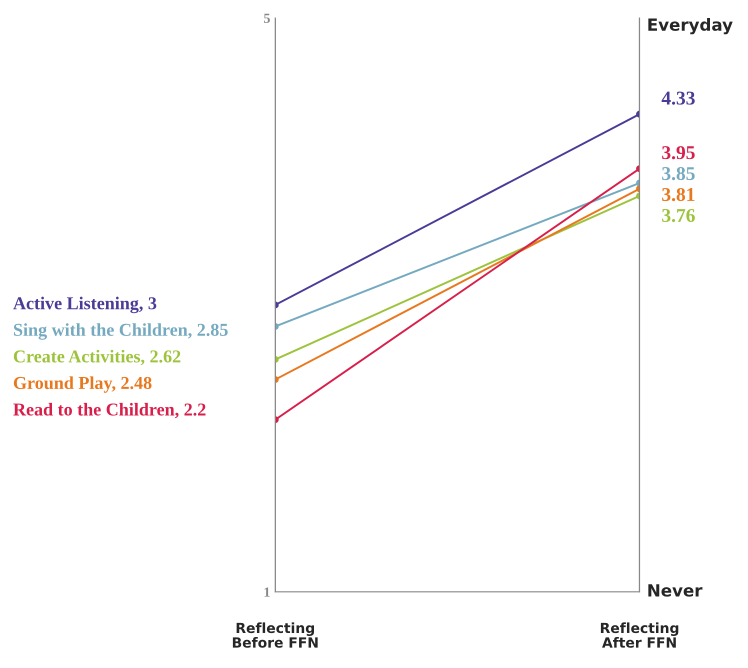 This screenshot has height=668, width=748. Describe the element at coordinates (109, 410) in the screenshot. I see `text: Read to the Children, 2.2` at that location.